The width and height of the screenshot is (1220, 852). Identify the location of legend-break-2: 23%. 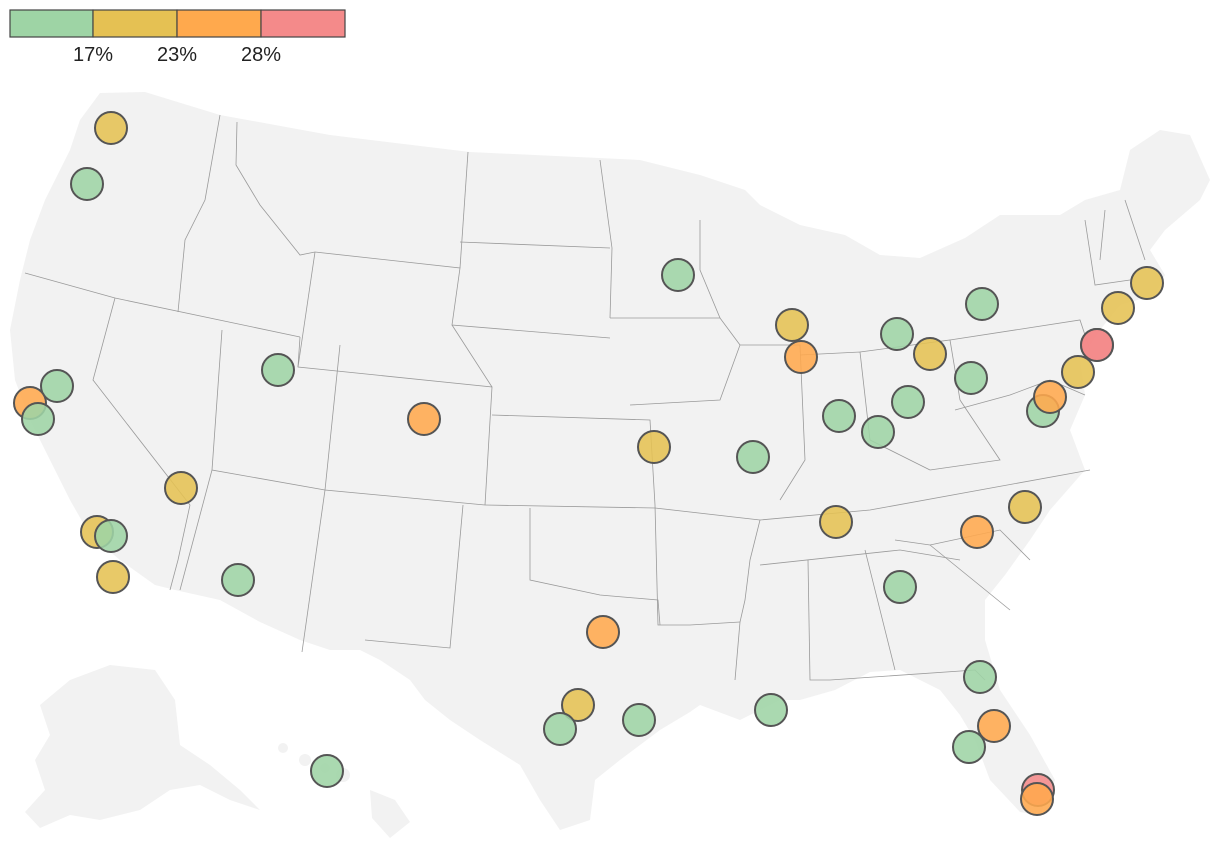
(177, 55).